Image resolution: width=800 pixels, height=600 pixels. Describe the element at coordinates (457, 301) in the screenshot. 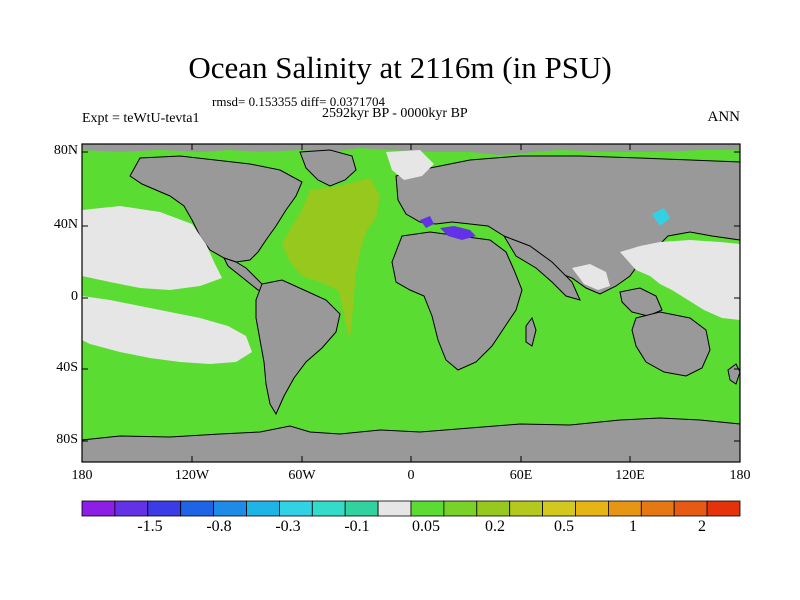

I see `land-africa` at that location.